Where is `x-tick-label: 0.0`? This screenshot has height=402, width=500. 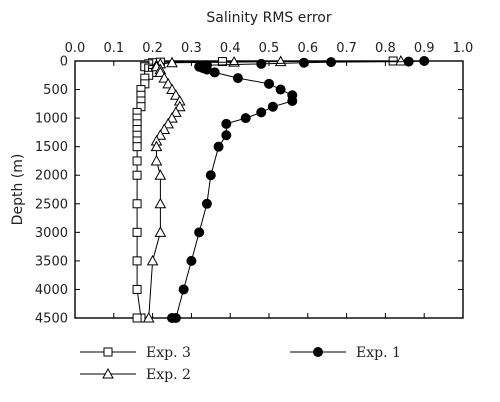 x-tick-label: 0.0 is located at coordinates (75, 48).